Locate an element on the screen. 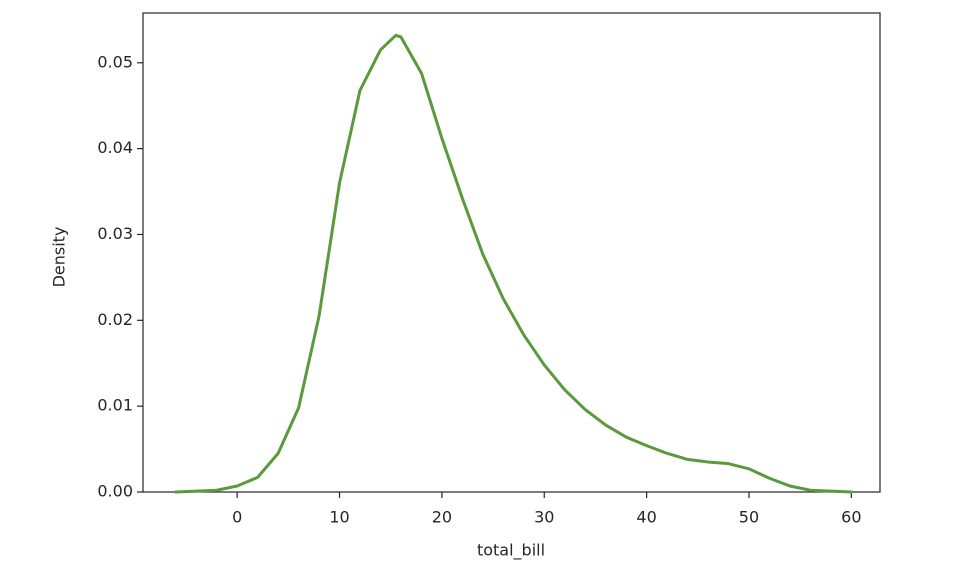 Image resolution: width=954 pixels, height=584 pixels. y-tick-label: 0.04 is located at coordinates (115, 147).